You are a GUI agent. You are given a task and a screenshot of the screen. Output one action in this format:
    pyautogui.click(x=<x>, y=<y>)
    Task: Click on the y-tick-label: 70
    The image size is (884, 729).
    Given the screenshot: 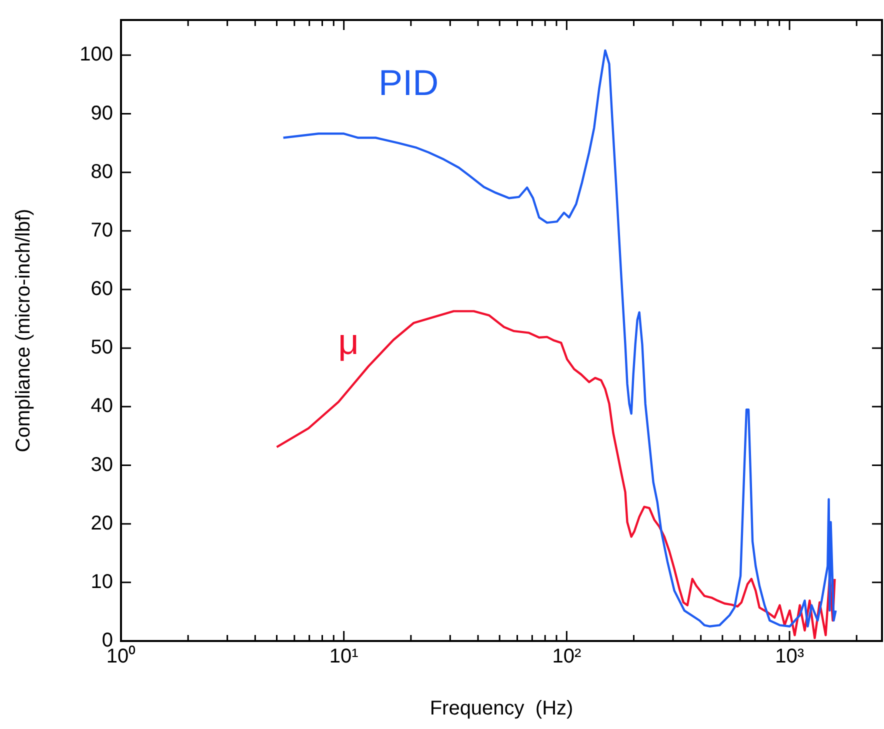 What is the action you would take?
    pyautogui.click(x=101, y=230)
    